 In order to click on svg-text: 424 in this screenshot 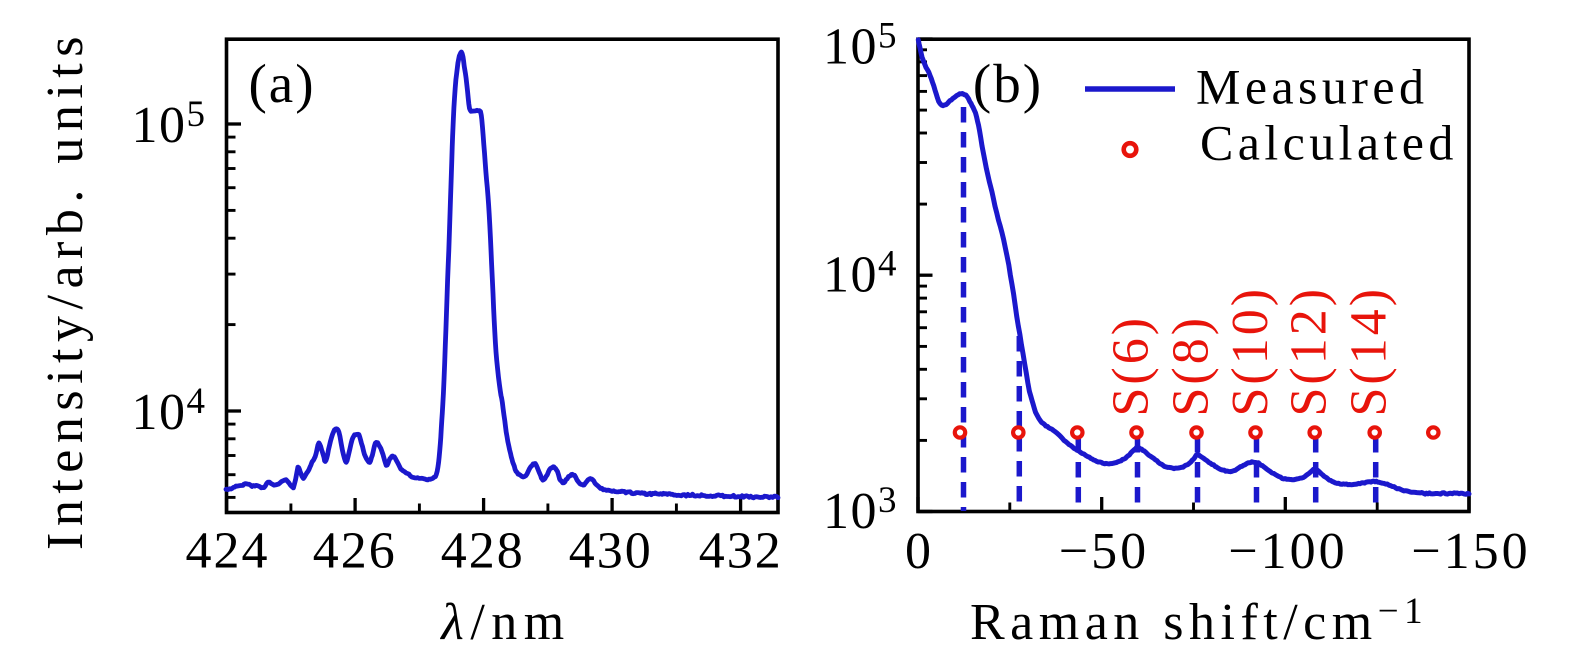, I will do `click(228, 551)`.